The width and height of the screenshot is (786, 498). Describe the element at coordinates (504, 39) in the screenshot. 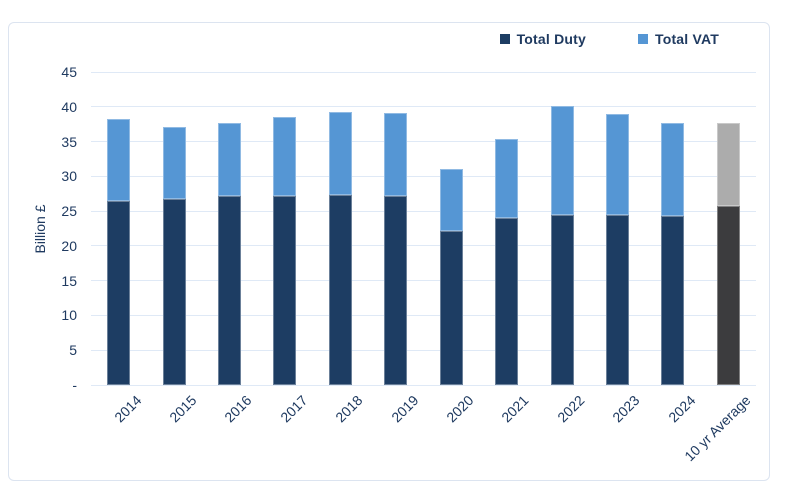

I see `legend-swatch-duty` at that location.